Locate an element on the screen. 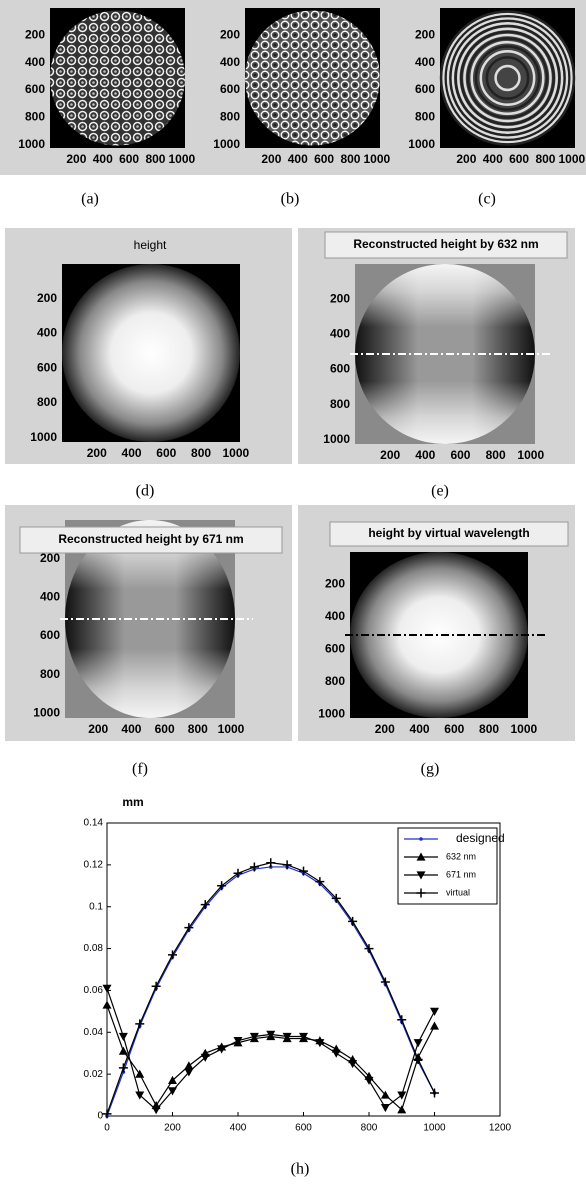  image-disc-highlight is located at coordinates (445, 354).